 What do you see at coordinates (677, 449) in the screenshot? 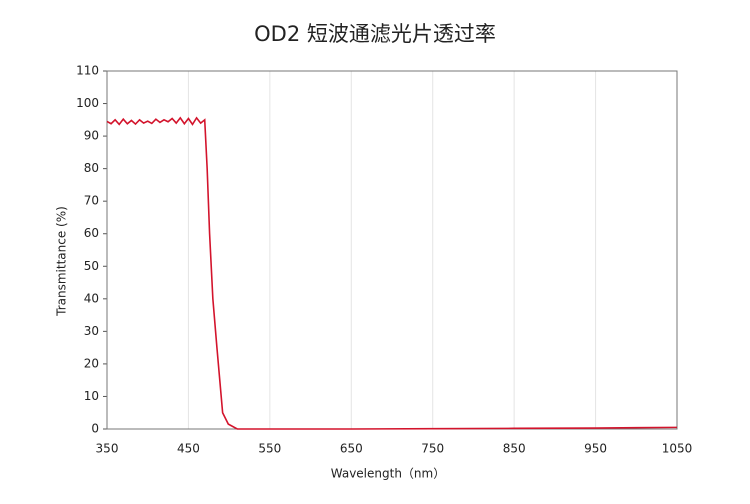
I see `x-tick-label: 1050` at bounding box center [677, 449].